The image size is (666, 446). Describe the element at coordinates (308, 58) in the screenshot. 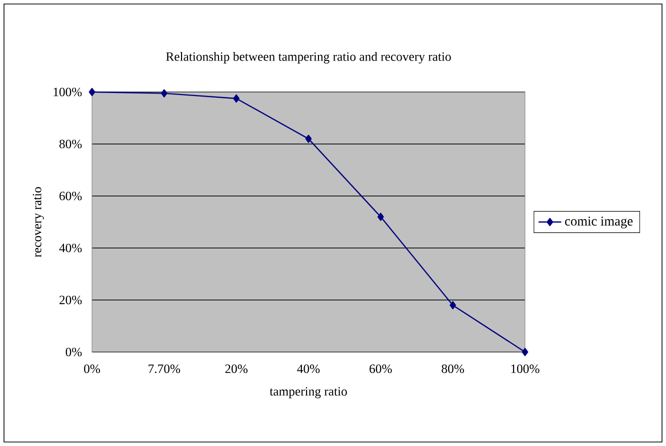

I see `chart-title: Relationship between tampering ratio and recovery ratio` at that location.